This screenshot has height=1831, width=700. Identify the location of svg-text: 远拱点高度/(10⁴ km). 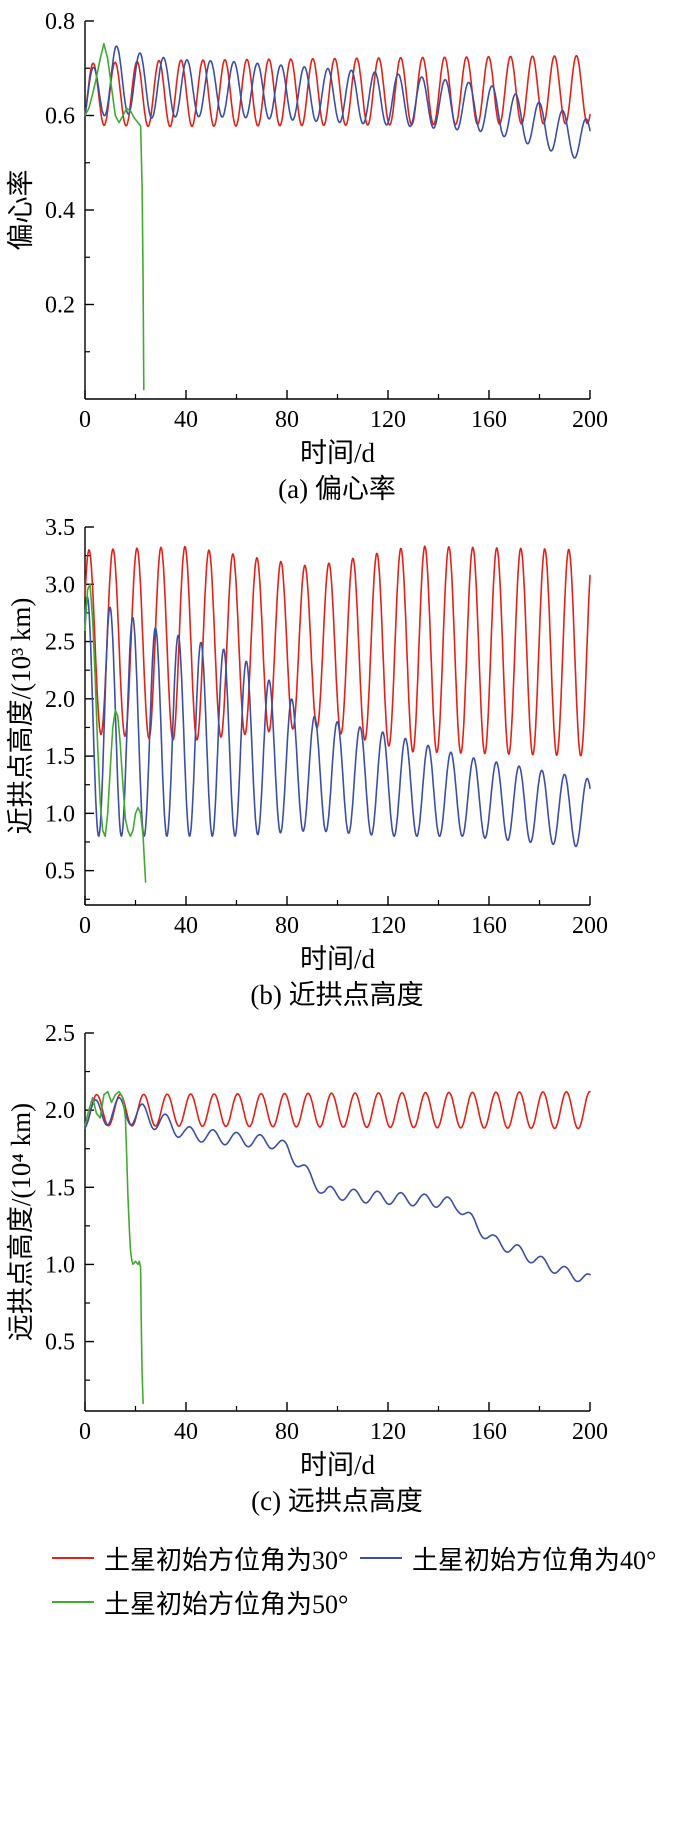
(21, 1222).